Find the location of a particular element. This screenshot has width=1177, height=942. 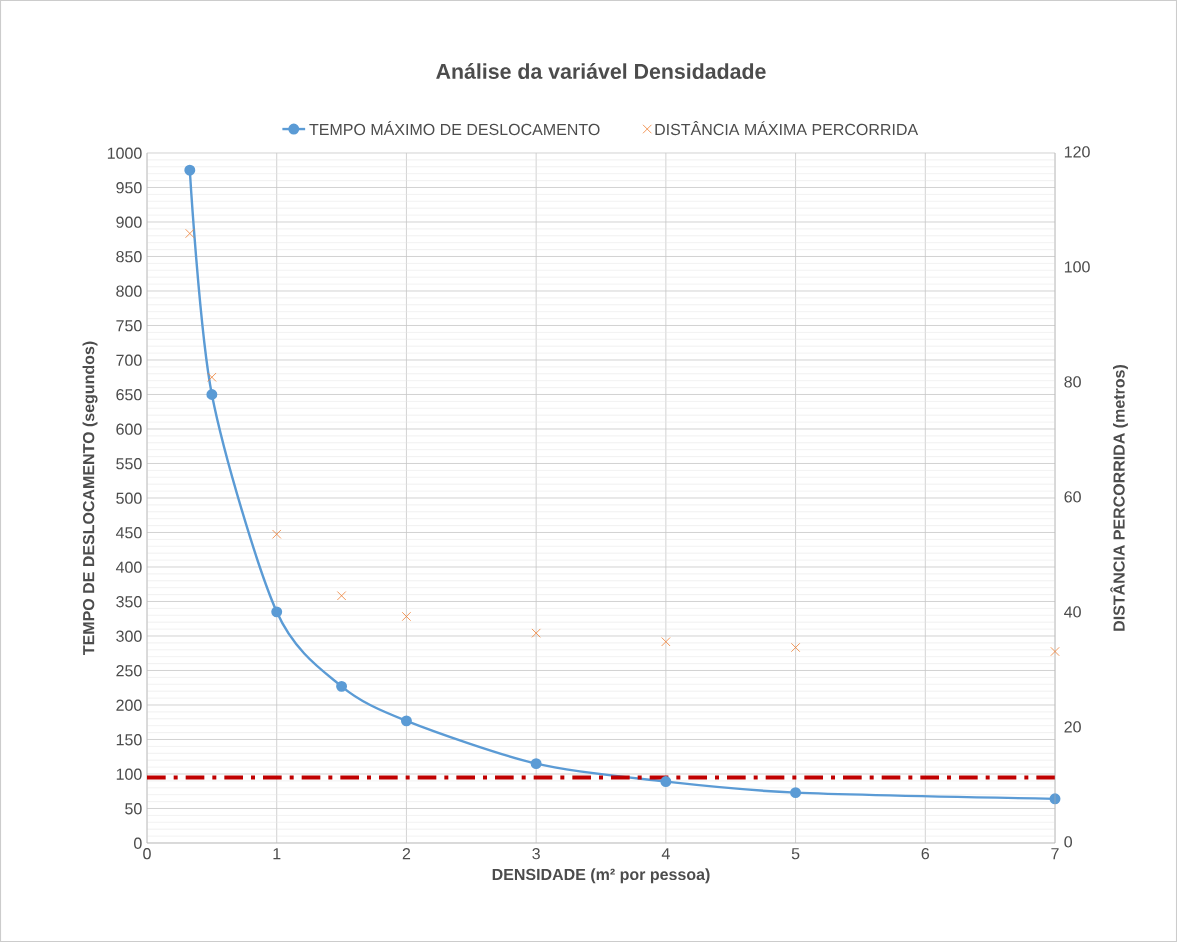

x-axis-title: DENSIDADE (m² por pessoa) is located at coordinates (601, 876).